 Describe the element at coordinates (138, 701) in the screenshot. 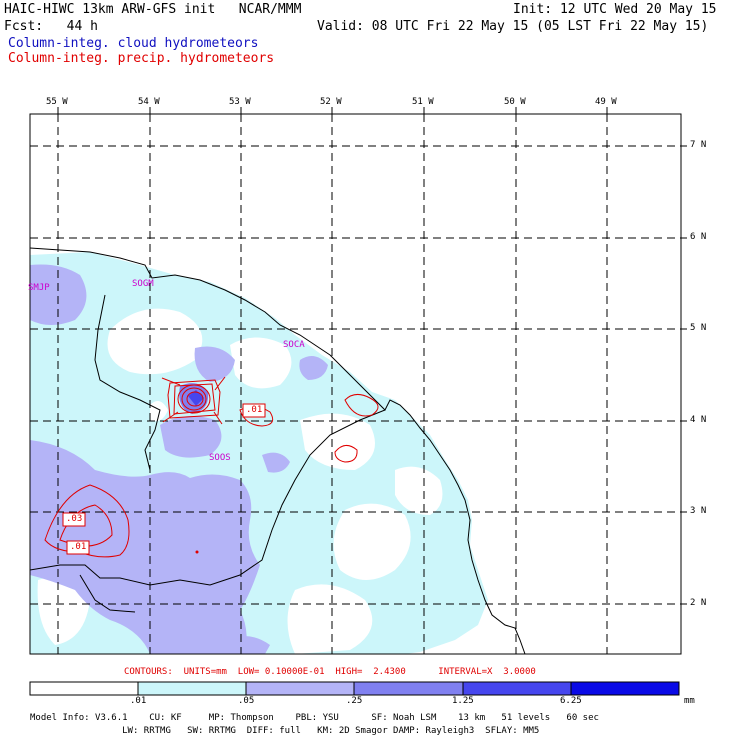

I see `colorbar-tick: .01` at that location.